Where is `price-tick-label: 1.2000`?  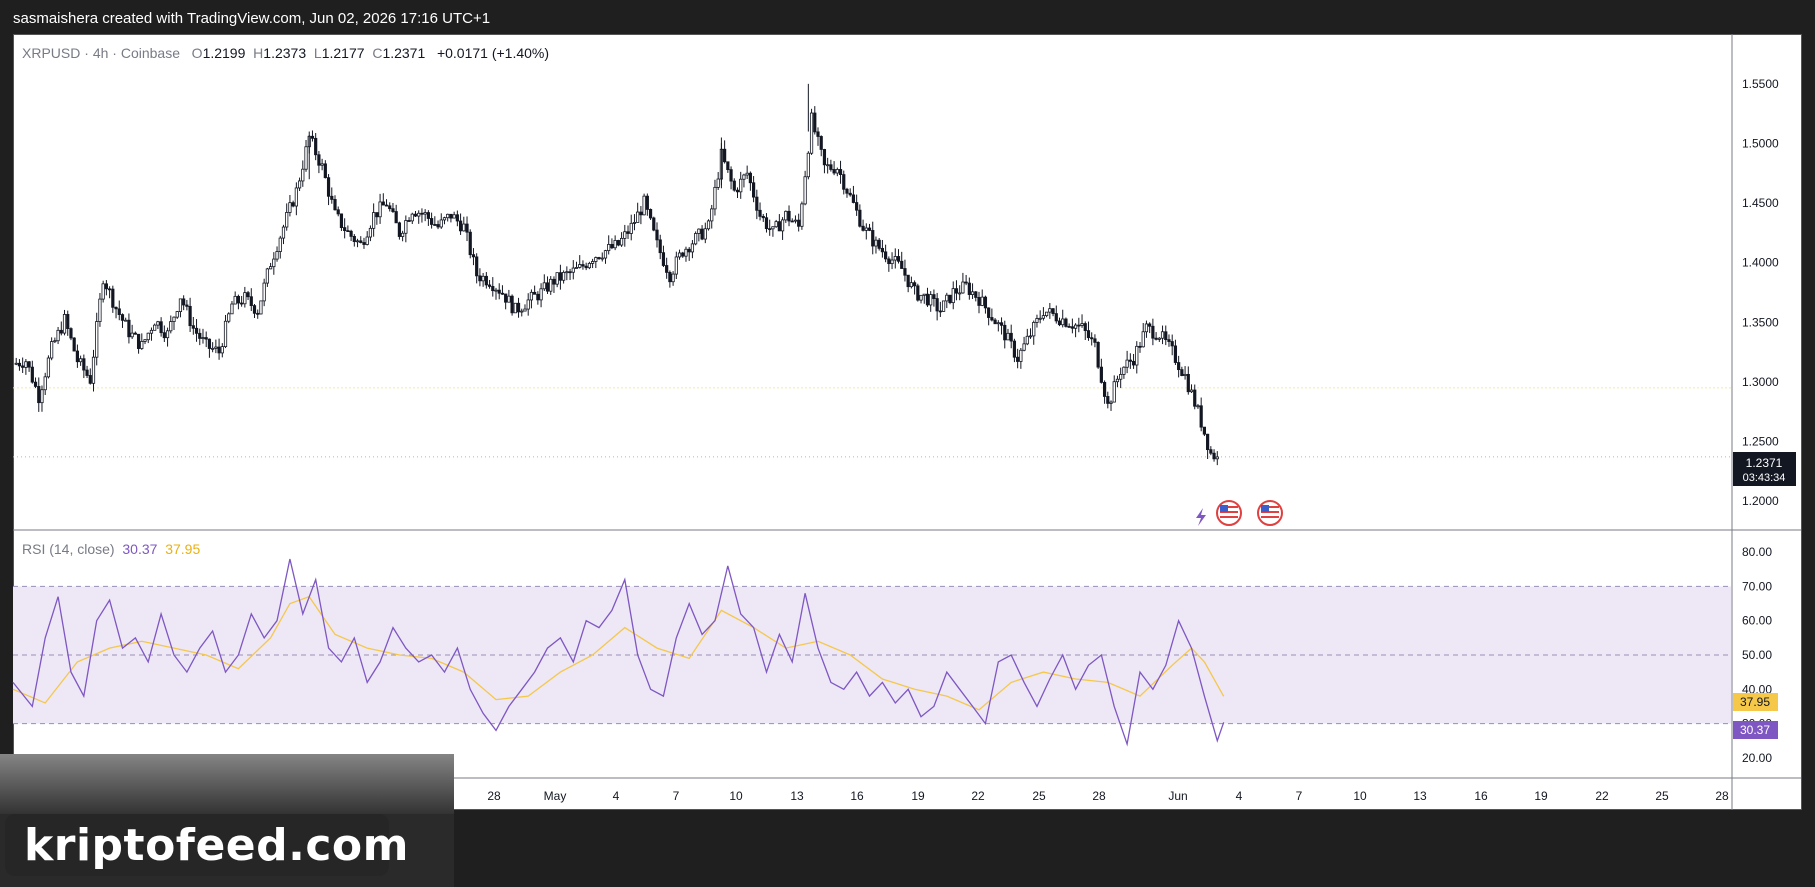 price-tick-label: 1.2000 is located at coordinates (1760, 501).